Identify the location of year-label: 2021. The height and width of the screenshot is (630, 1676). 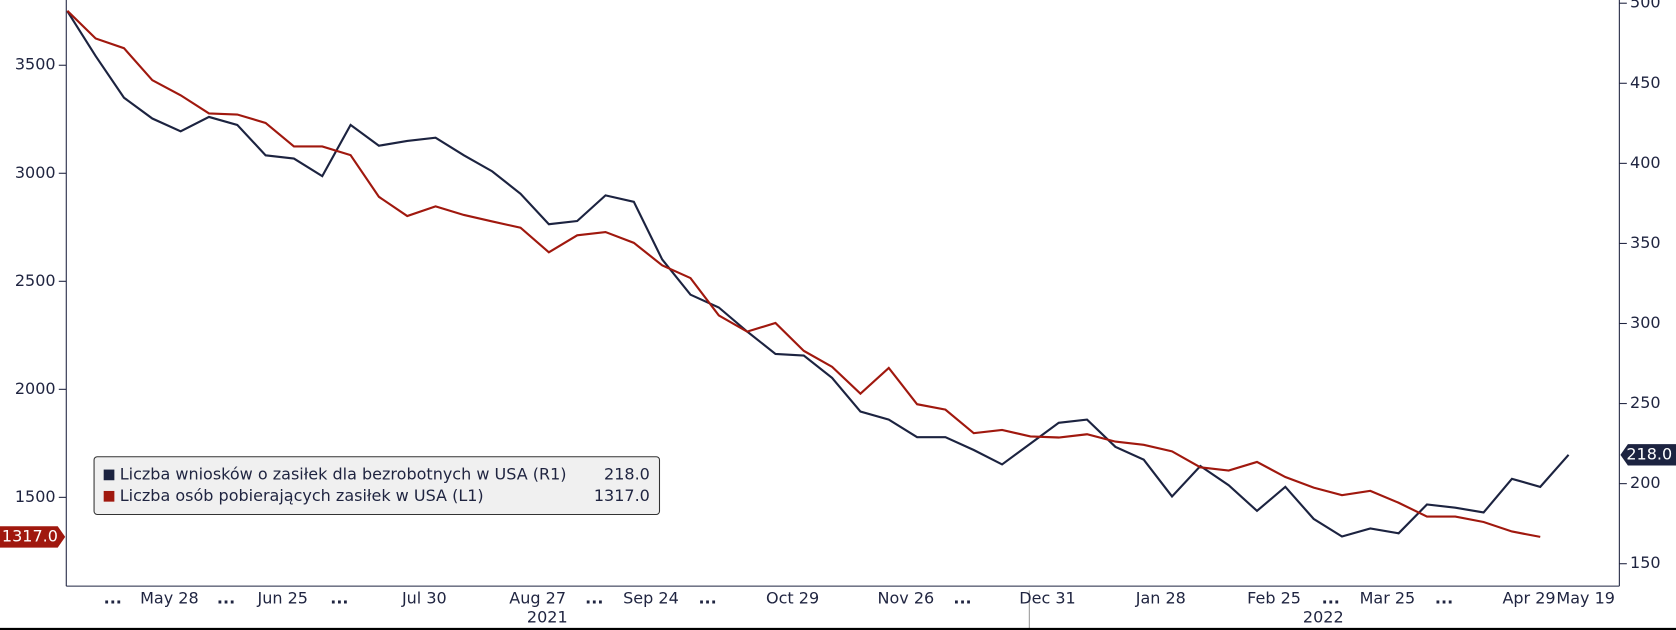
(547, 617).